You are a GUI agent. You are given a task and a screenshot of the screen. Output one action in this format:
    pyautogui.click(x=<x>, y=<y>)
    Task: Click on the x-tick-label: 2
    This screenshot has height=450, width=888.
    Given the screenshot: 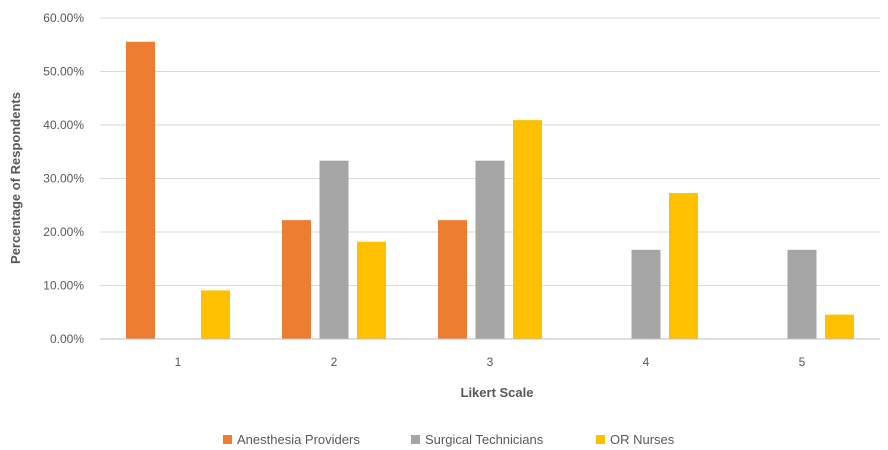 What is the action you would take?
    pyautogui.click(x=334, y=362)
    